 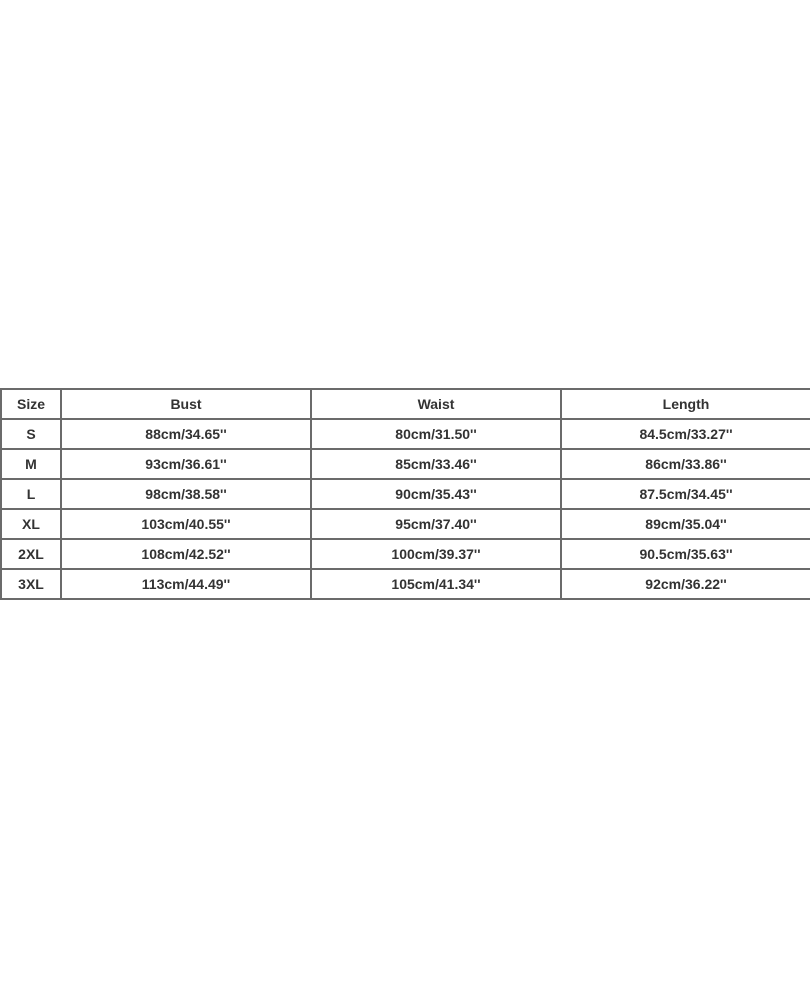 What do you see at coordinates (31, 404) in the screenshot?
I see `column-header: Size` at bounding box center [31, 404].